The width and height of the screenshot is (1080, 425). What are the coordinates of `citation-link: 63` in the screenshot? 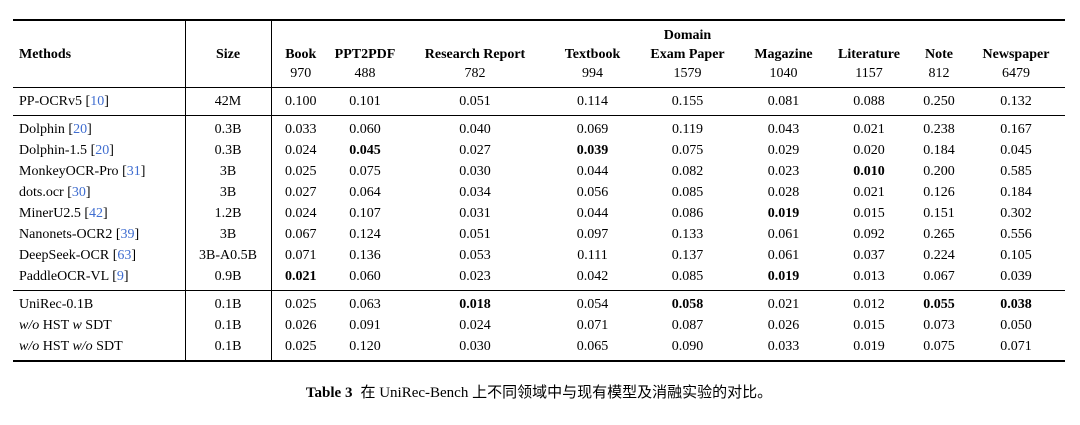 It's located at (124, 255).